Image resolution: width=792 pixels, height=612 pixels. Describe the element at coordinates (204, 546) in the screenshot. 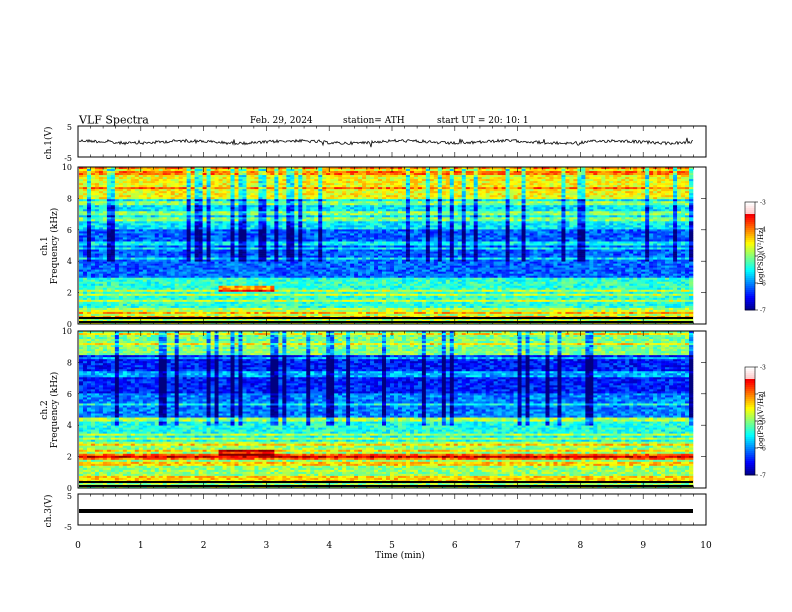

I see `time-tick-label: 2` at that location.